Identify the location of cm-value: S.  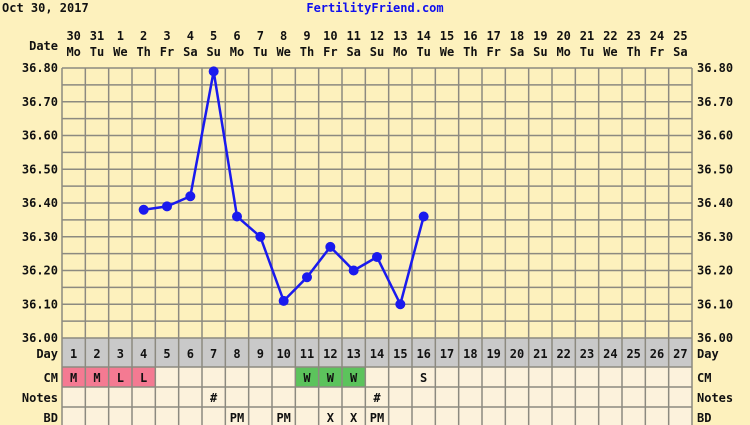
(423, 378).